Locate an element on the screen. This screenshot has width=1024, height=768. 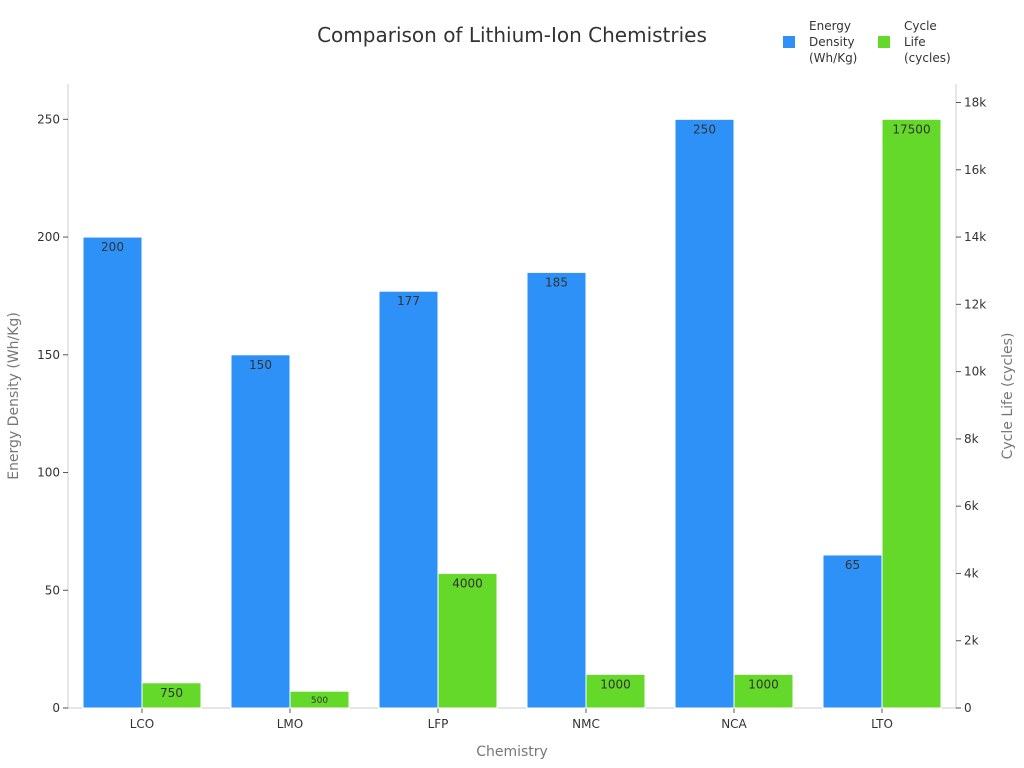
x-tick-label: NCA is located at coordinates (734, 724).